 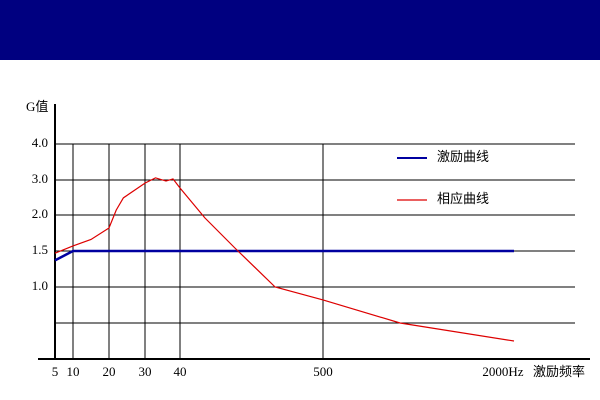 What do you see at coordinates (109, 371) in the screenshot?
I see `x-tick-label: 20` at bounding box center [109, 371].